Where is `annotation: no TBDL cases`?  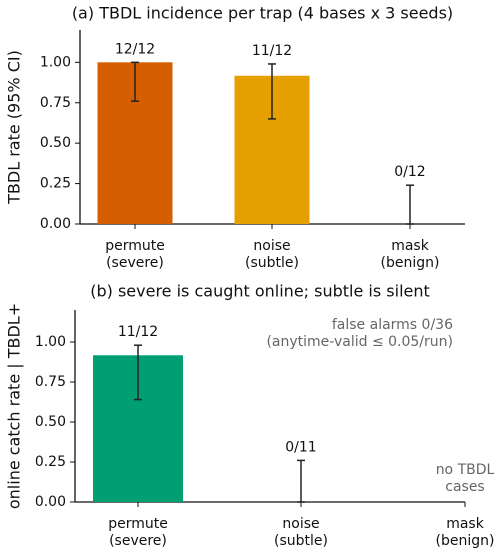 annotation: no TBDL cases is located at coordinates (465, 478).